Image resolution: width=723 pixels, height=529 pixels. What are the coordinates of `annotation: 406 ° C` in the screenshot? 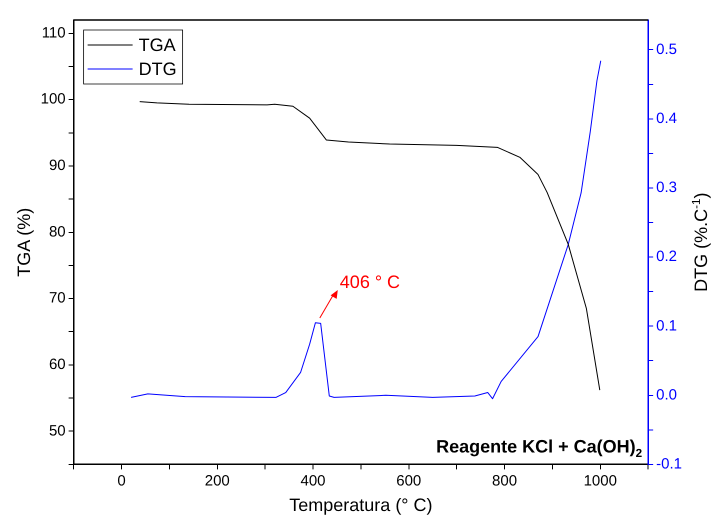 It's located at (370, 282).